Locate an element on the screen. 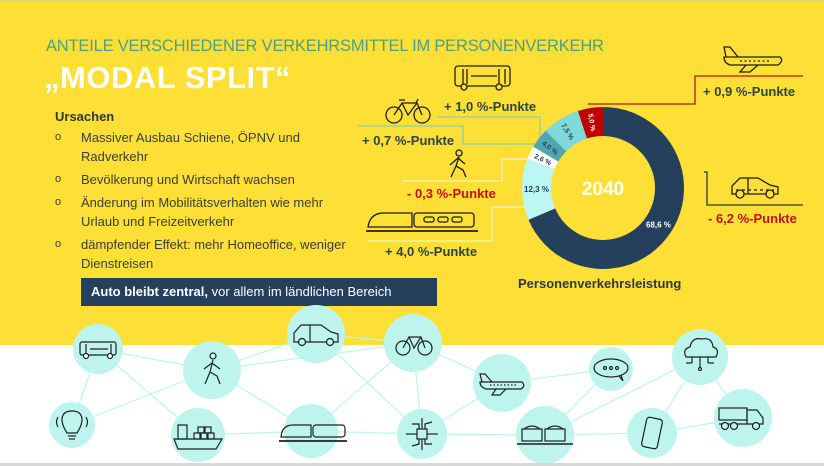  smartphone-icon is located at coordinates (652, 433).